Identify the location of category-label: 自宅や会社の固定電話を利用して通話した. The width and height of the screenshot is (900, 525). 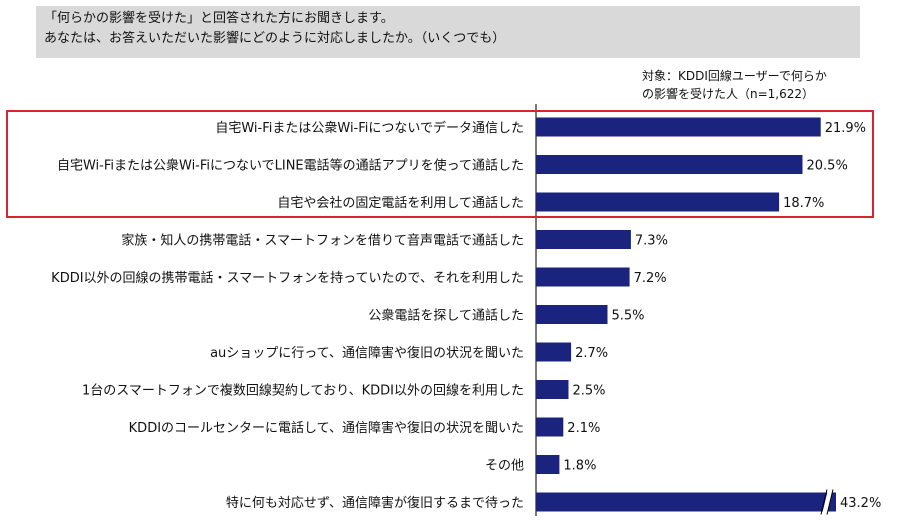
(400, 203).